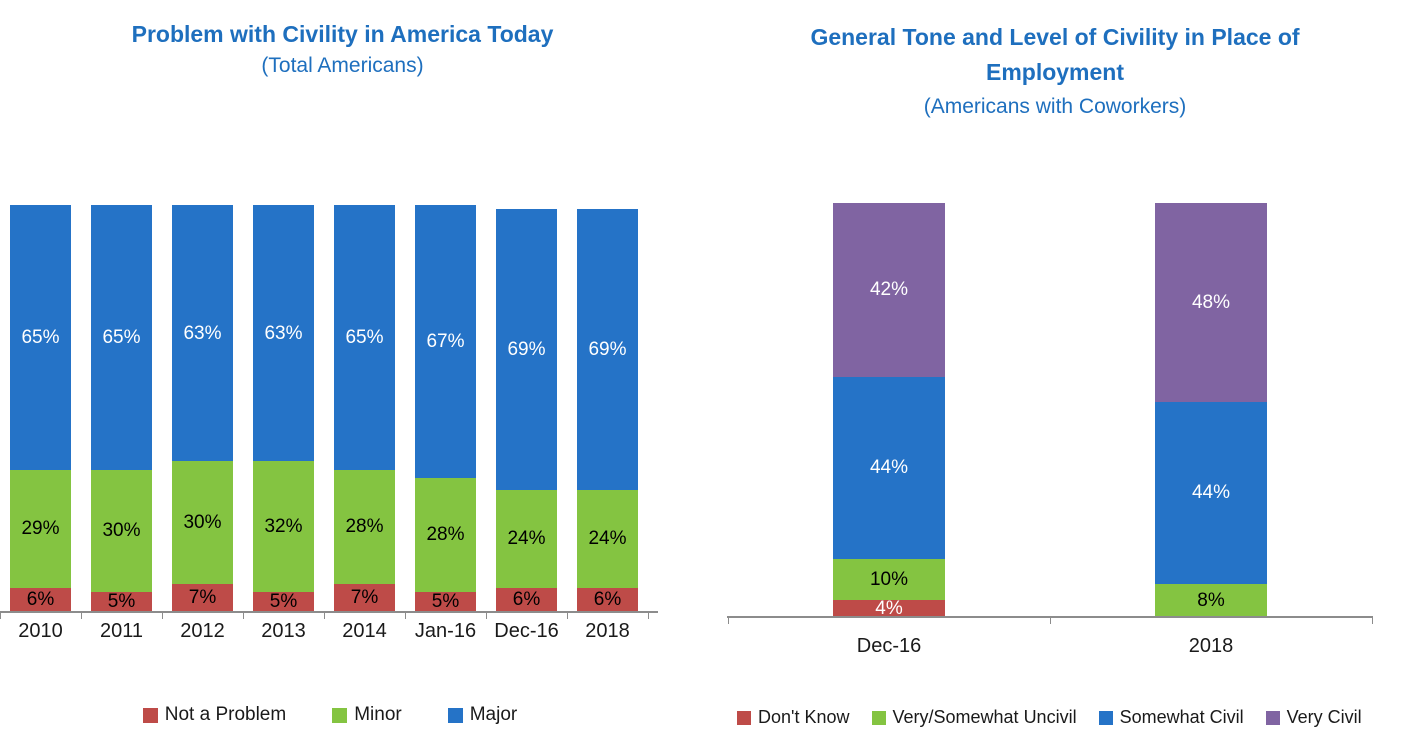 The width and height of the screenshot is (1425, 746). I want to click on segment-not-a-problem: 5%, so click(283, 602).